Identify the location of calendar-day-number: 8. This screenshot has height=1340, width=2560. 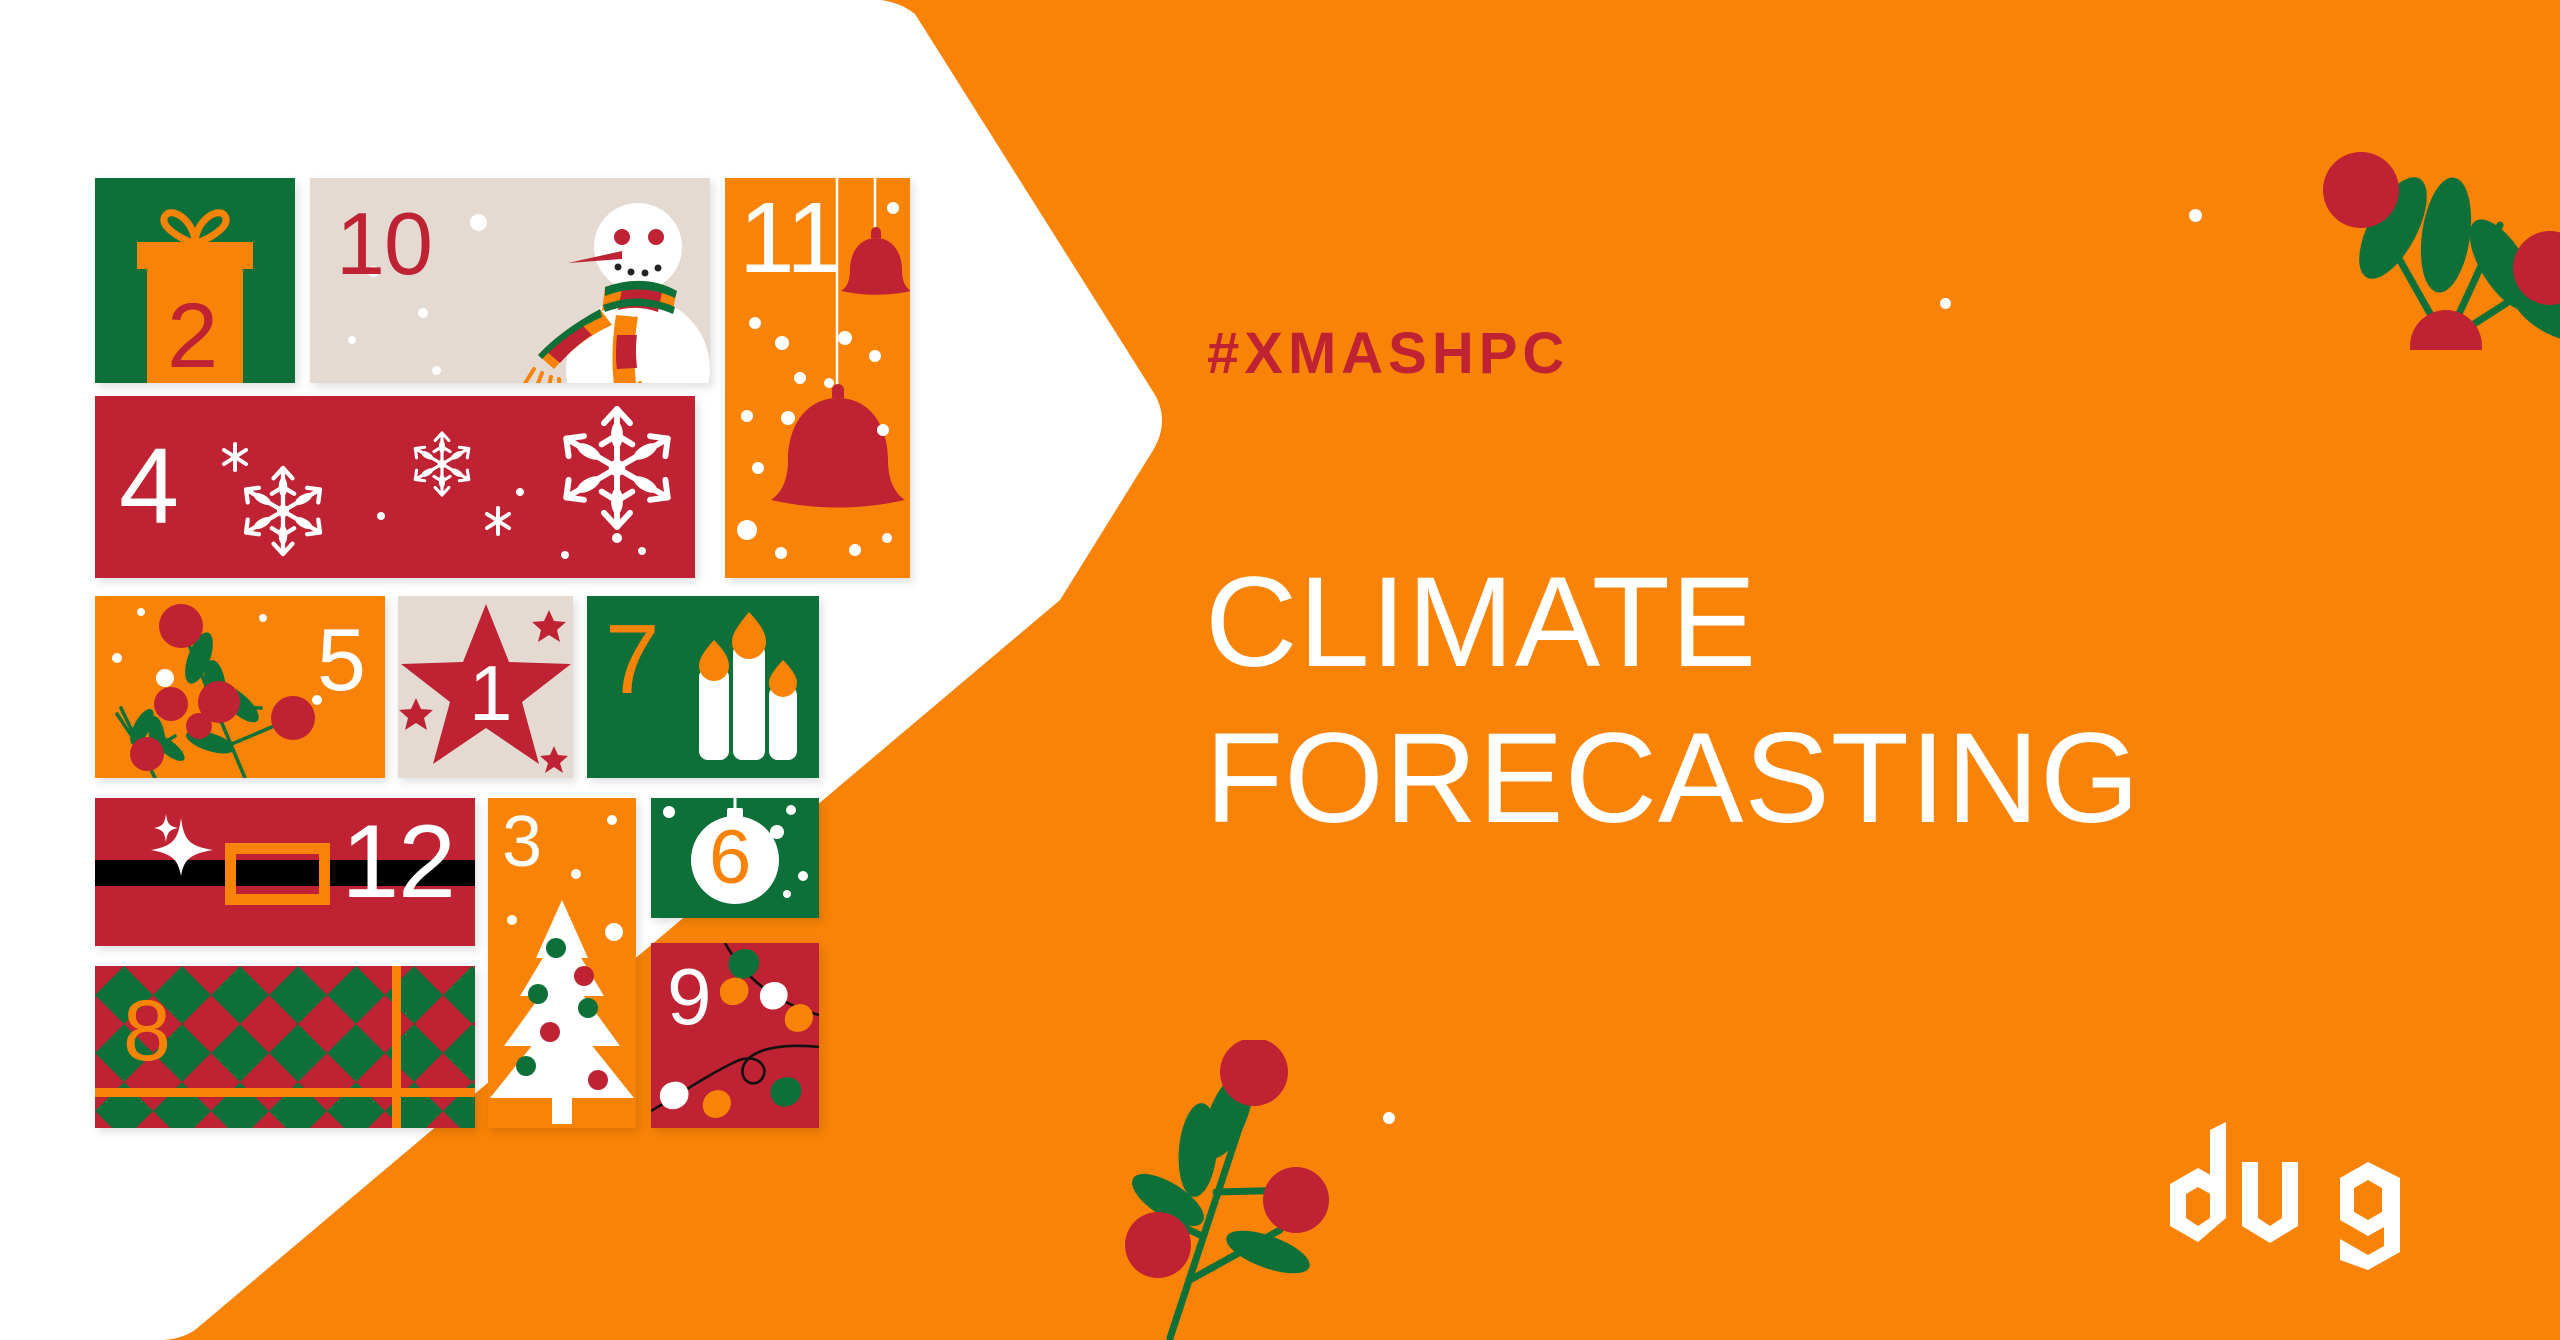
(147, 1031).